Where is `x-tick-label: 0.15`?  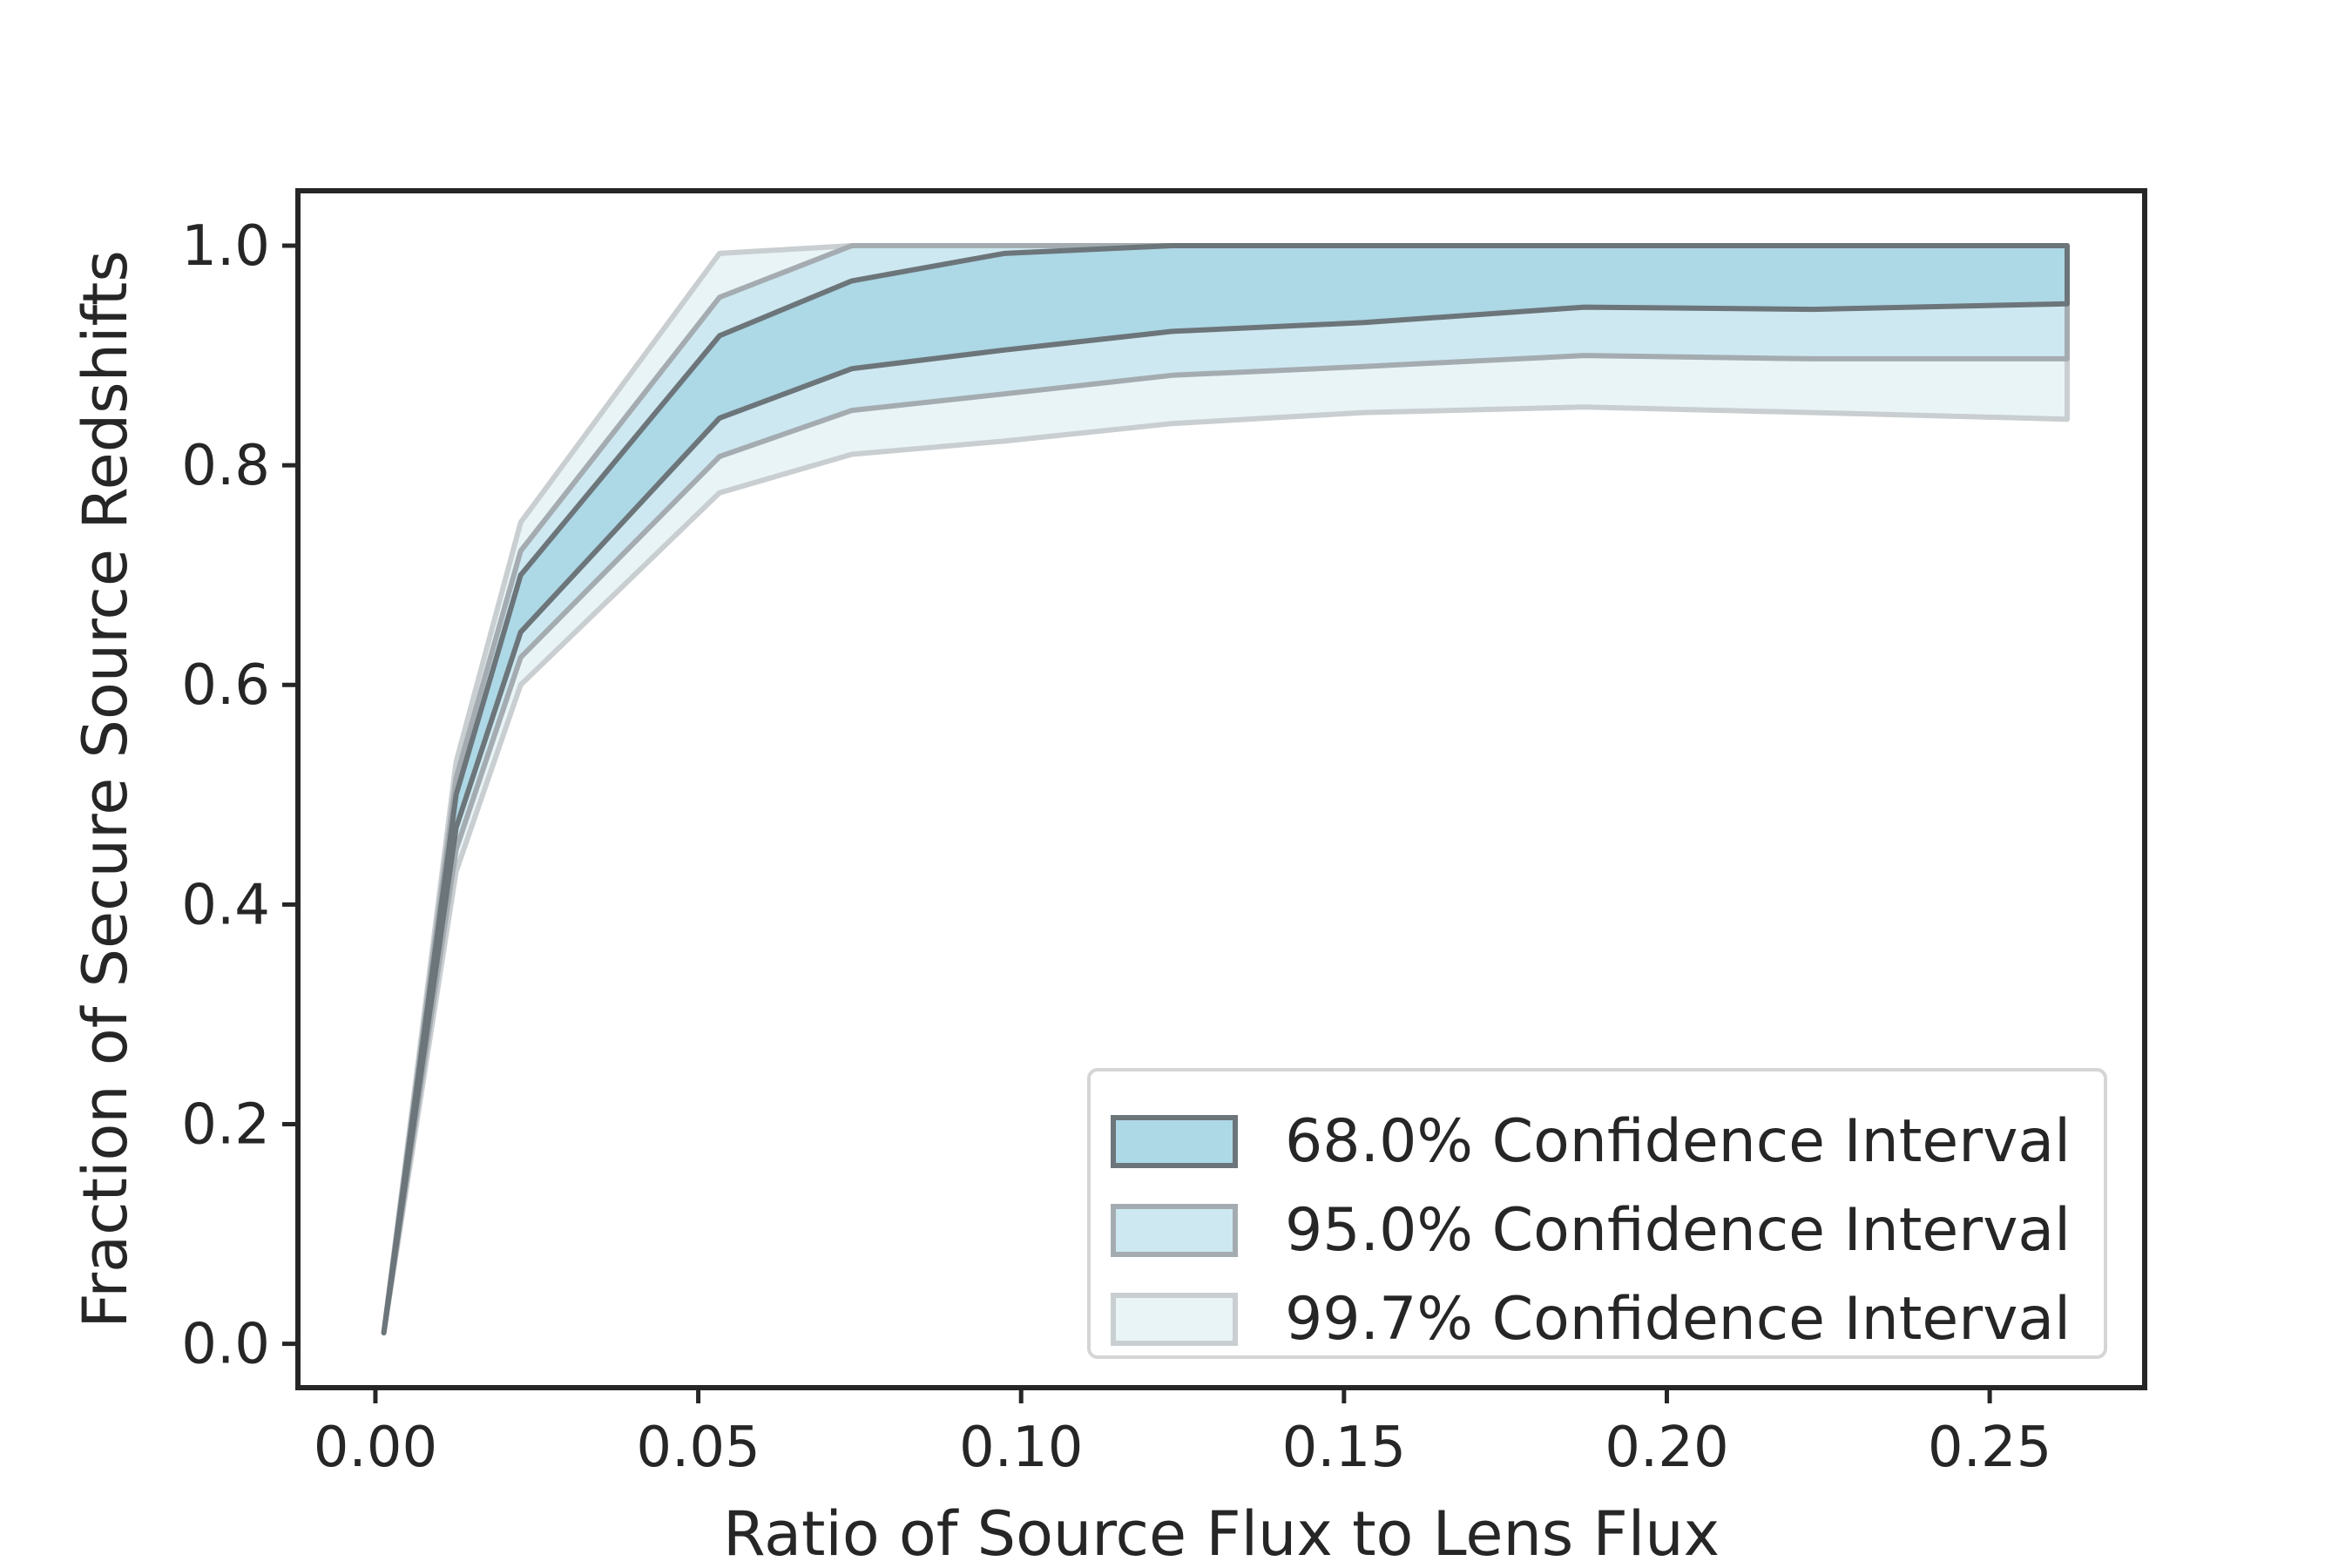
x-tick-label: 0.15 is located at coordinates (1344, 1448).